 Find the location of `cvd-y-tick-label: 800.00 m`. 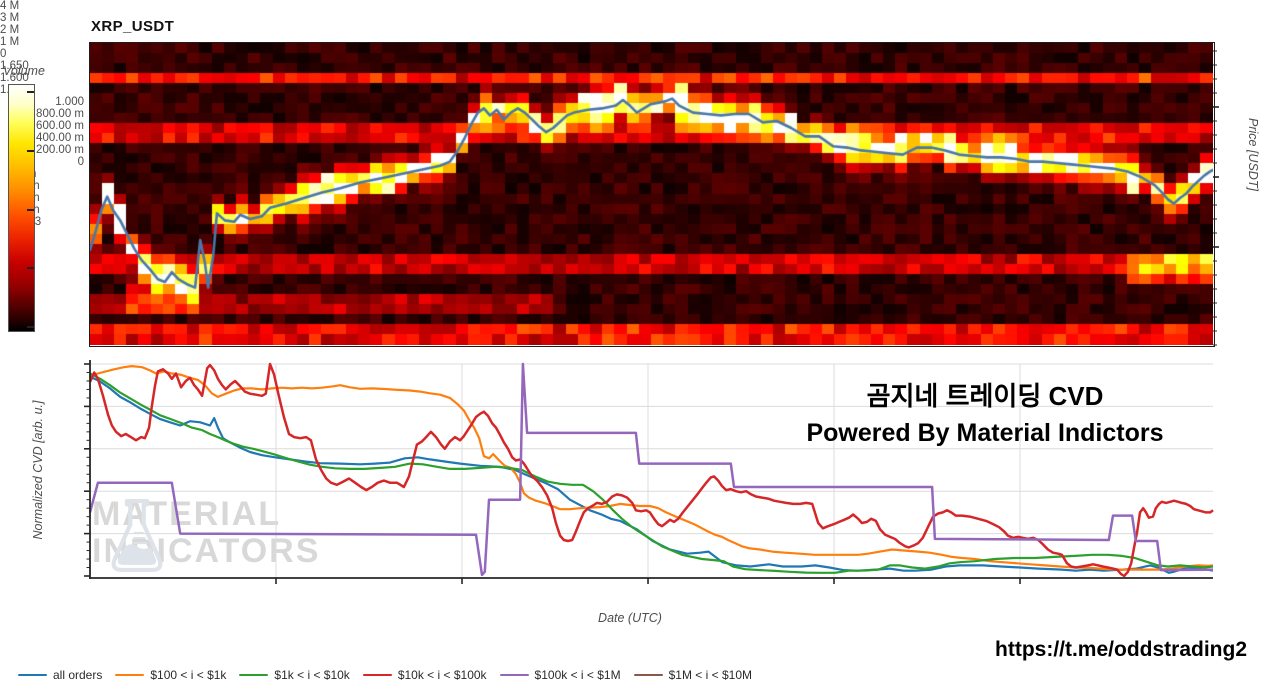

cvd-y-tick-label: 800.00 m is located at coordinates (60, 114).